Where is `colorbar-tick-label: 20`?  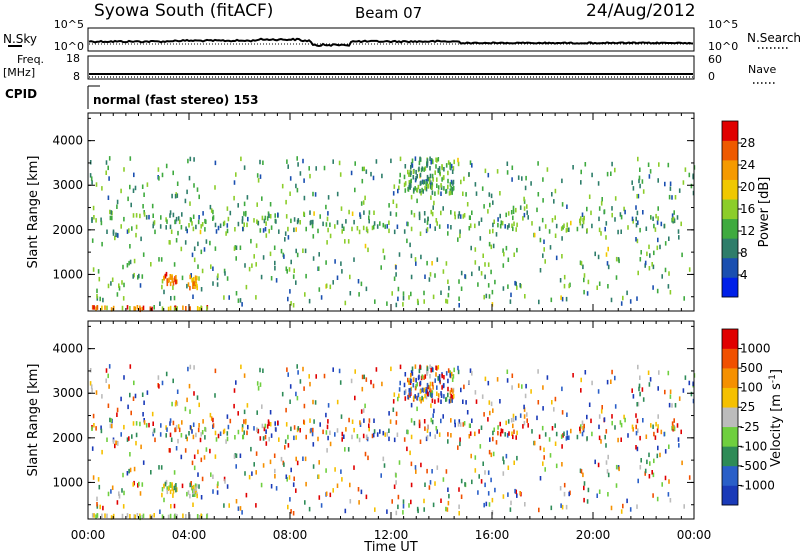
colorbar-tick-label: 20 is located at coordinates (747, 187).